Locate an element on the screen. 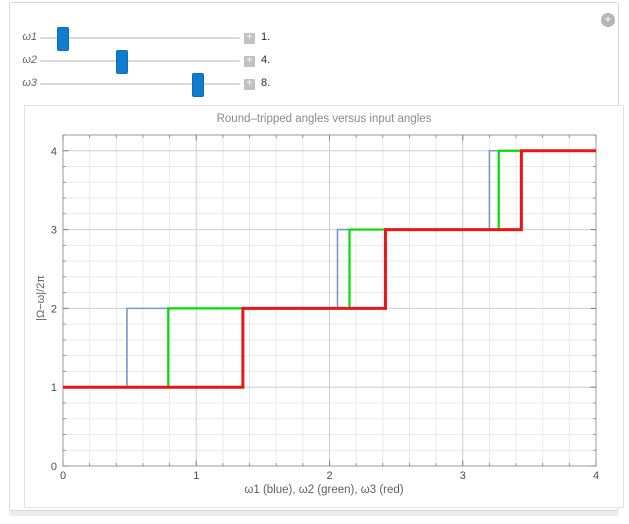  plot-x-axis-label: ω1 (blue), ω2 (green), ω3 (red) is located at coordinates (324, 490).